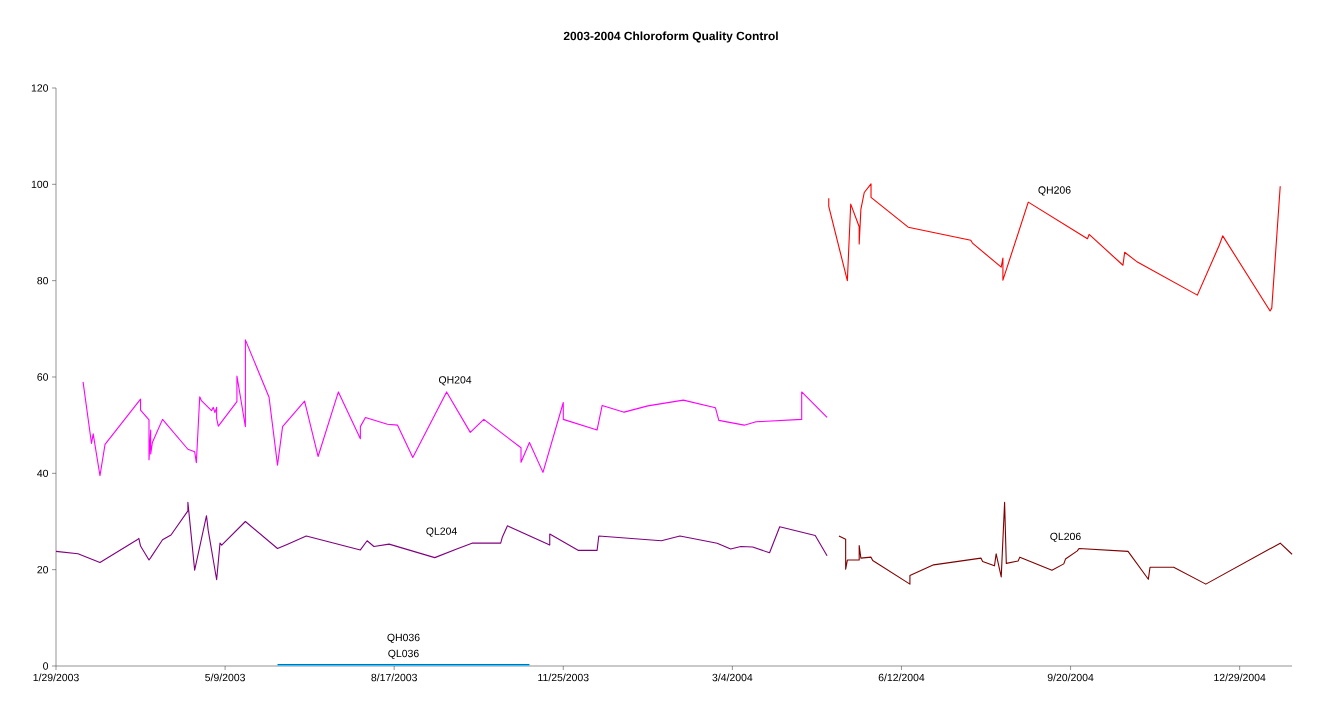 This screenshot has width=1342, height=706. Describe the element at coordinates (732, 677) in the screenshot. I see `x-tick-label: 3/4/2004` at that location.